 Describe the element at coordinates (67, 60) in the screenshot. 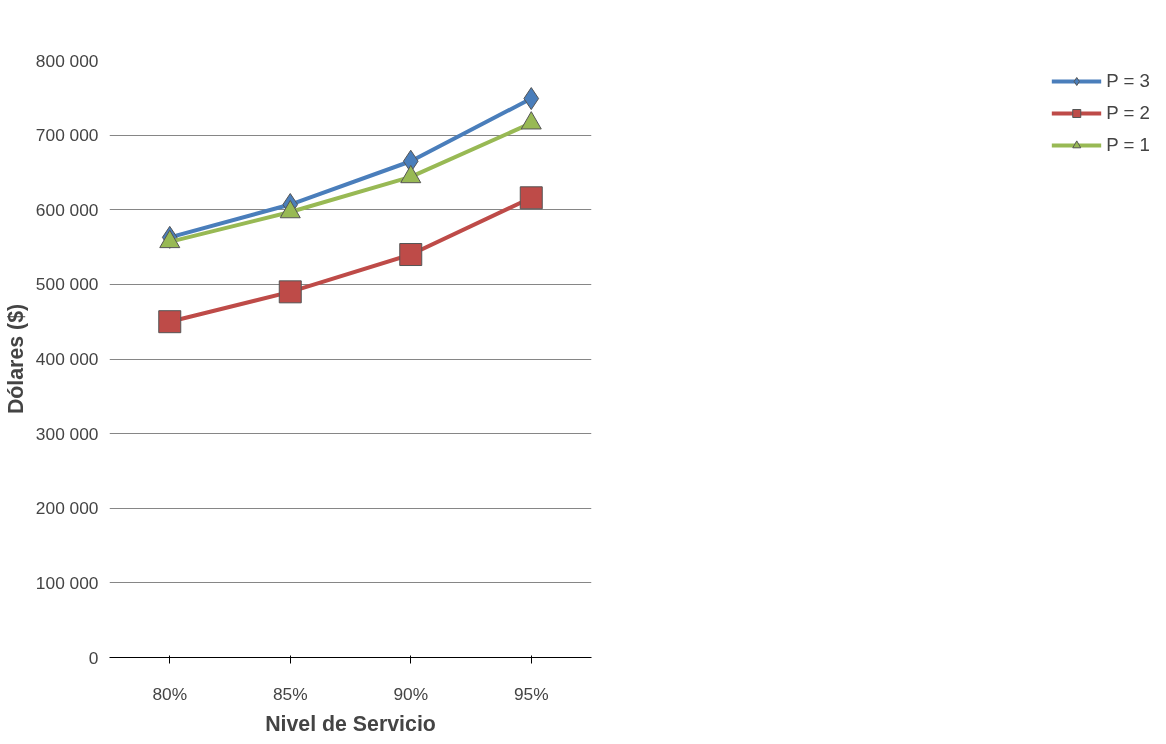

I see `y-tick-label: 800 000` at that location.